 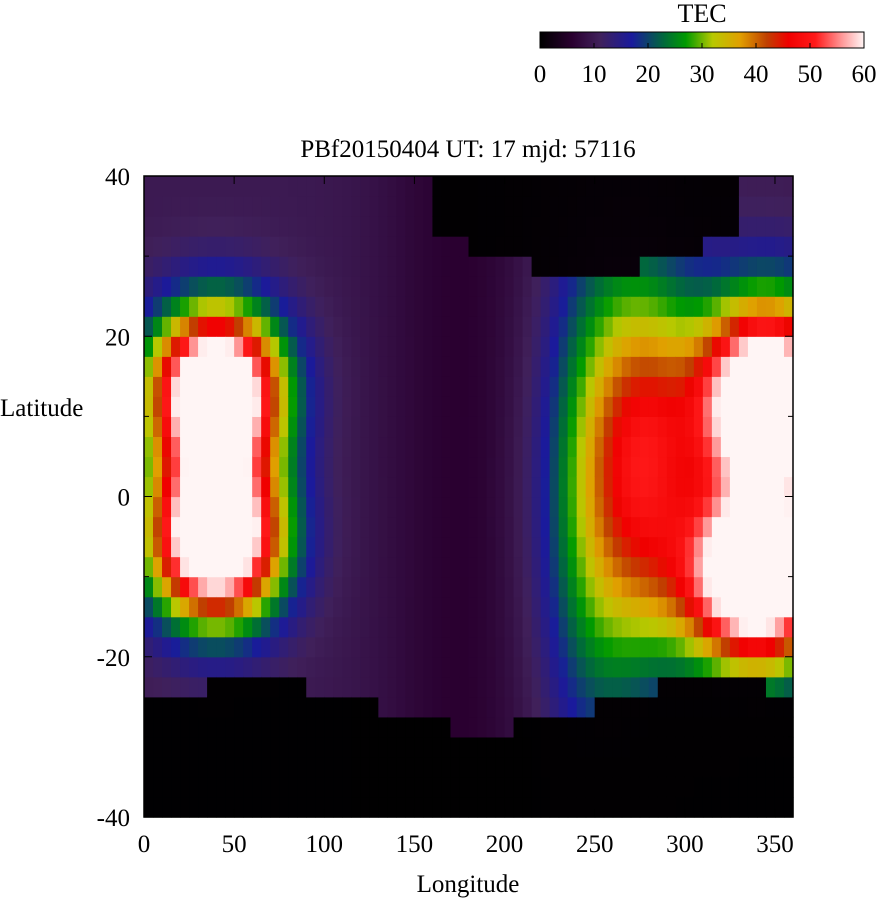 What do you see at coordinates (705, 44) in the screenshot?
I see `colorbar: TEC 0 10 20 30 40 50 60` at bounding box center [705, 44].